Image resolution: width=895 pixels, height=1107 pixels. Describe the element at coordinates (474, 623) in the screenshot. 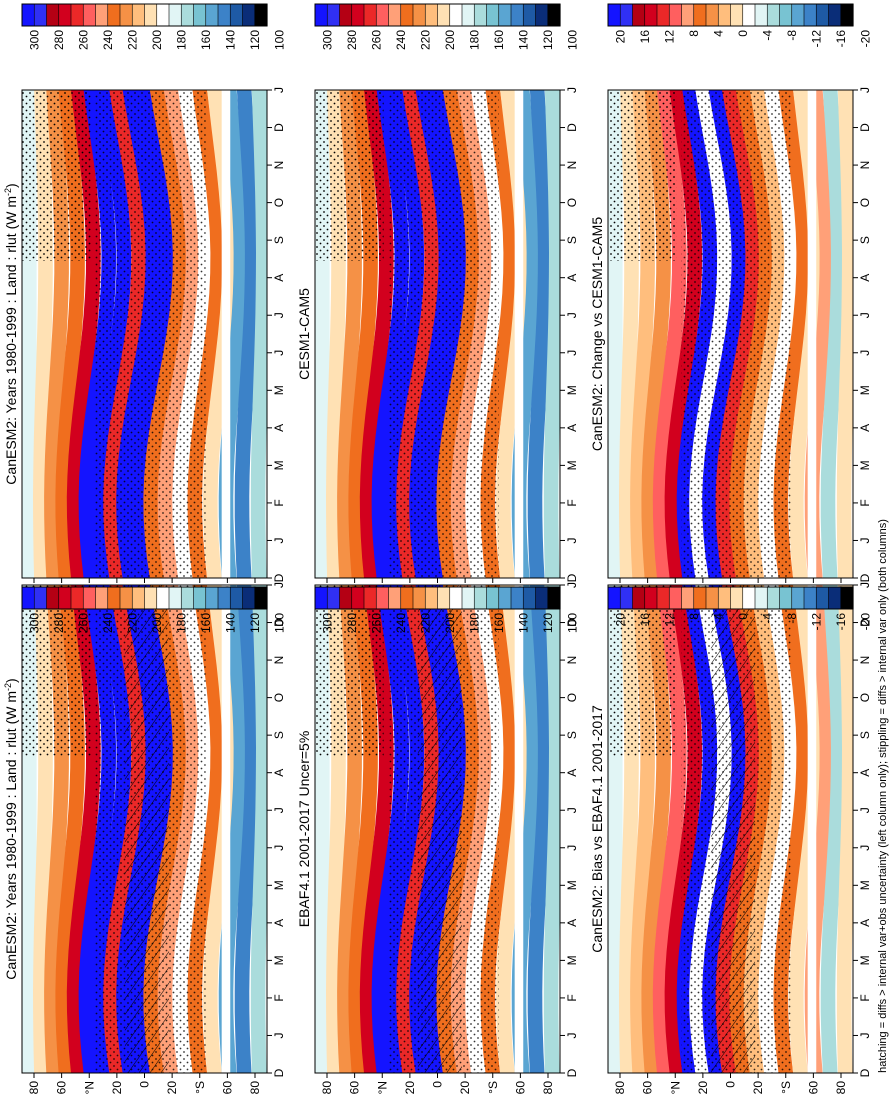

I see `colorbar-label: 180` at that location.